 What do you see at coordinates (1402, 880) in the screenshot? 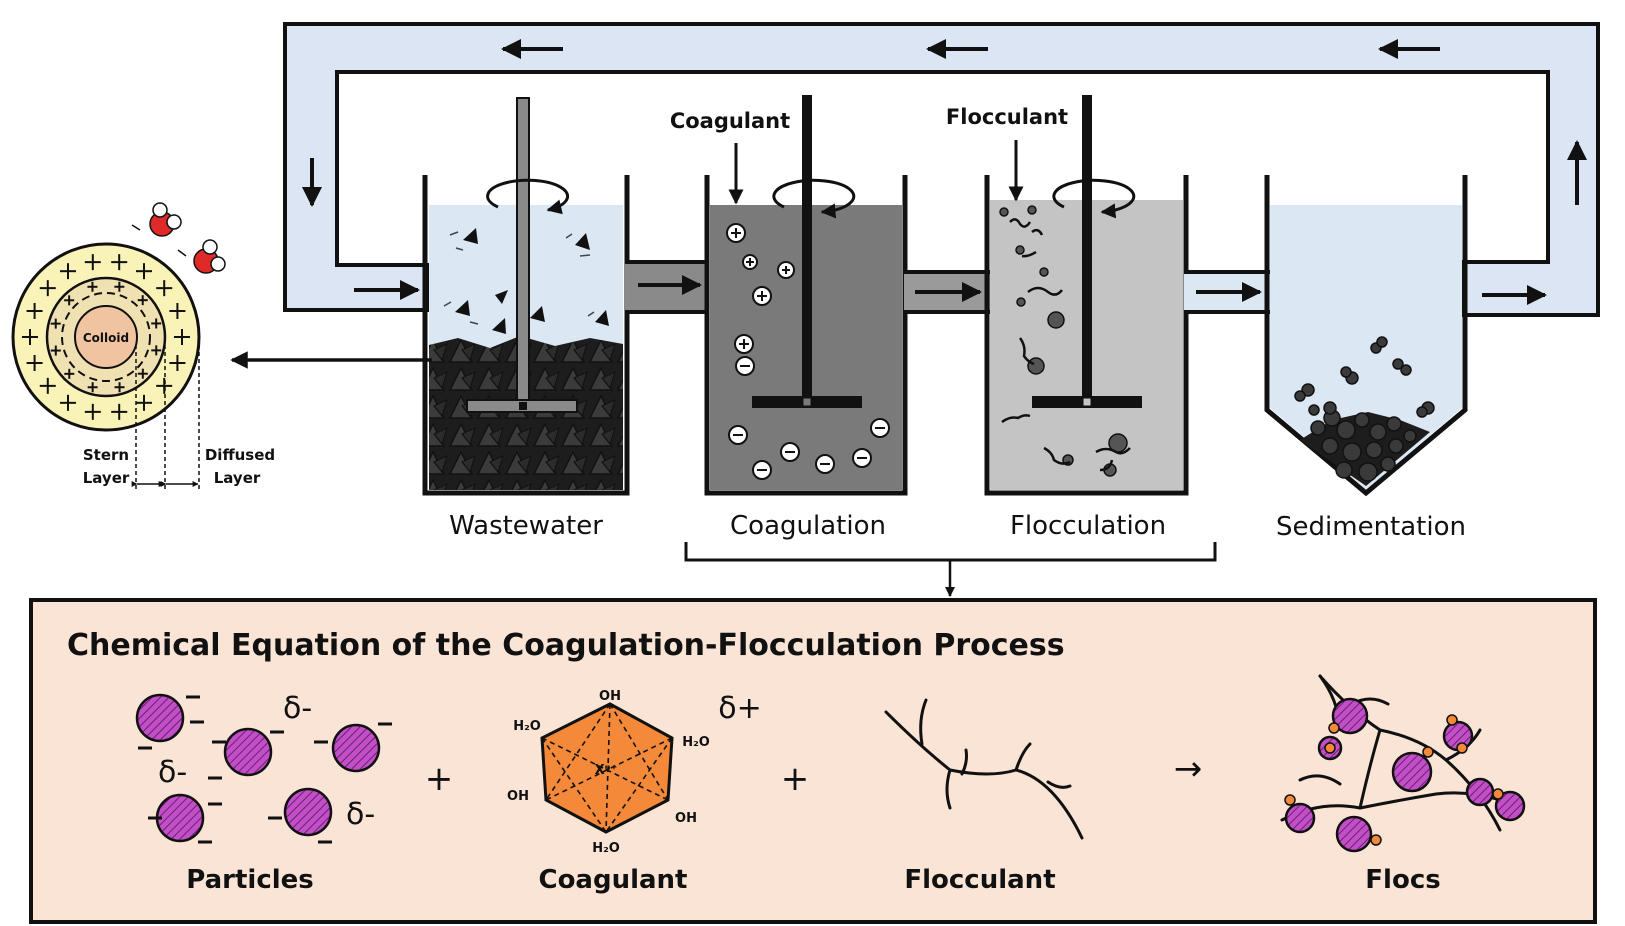
I see `flocs-label: Flocs` at bounding box center [1402, 880].